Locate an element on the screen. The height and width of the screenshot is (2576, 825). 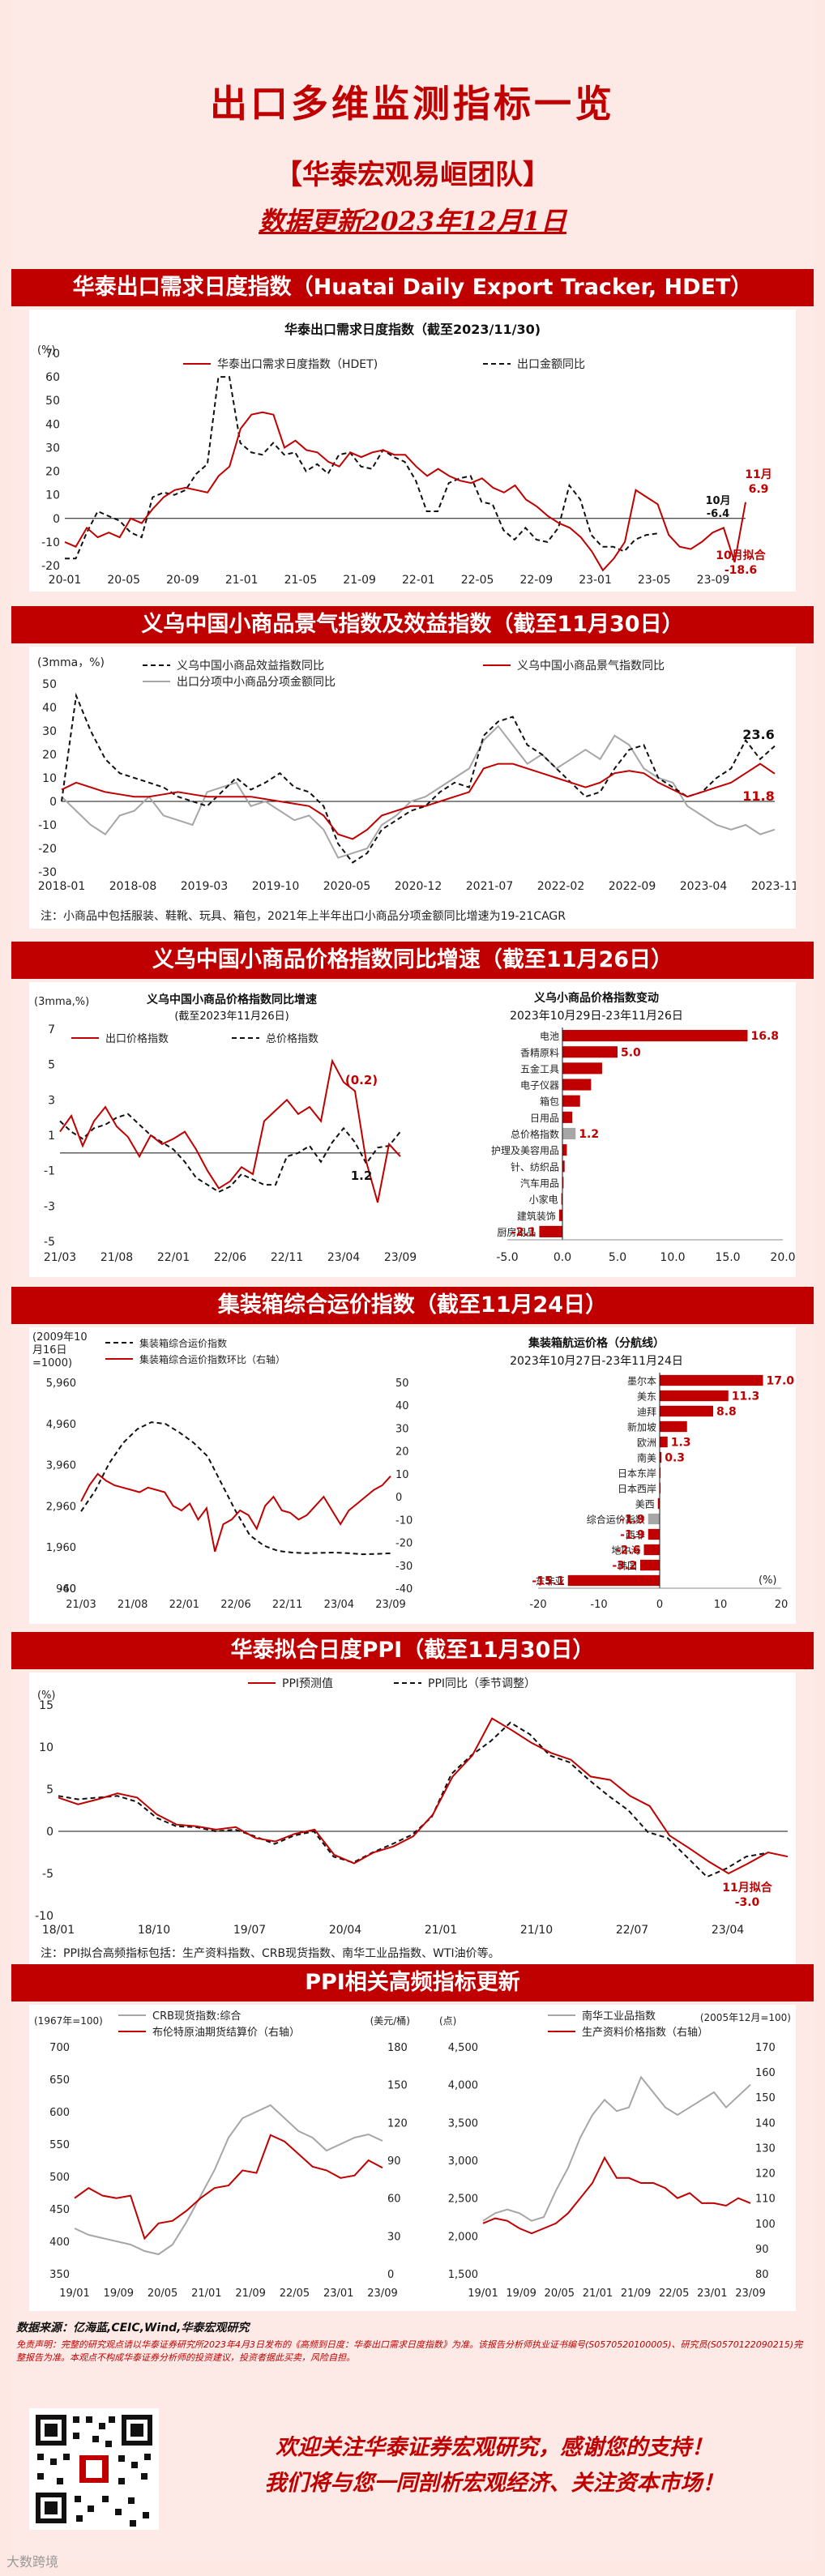
yiwu-y-tick: 20 is located at coordinates (49, 755).